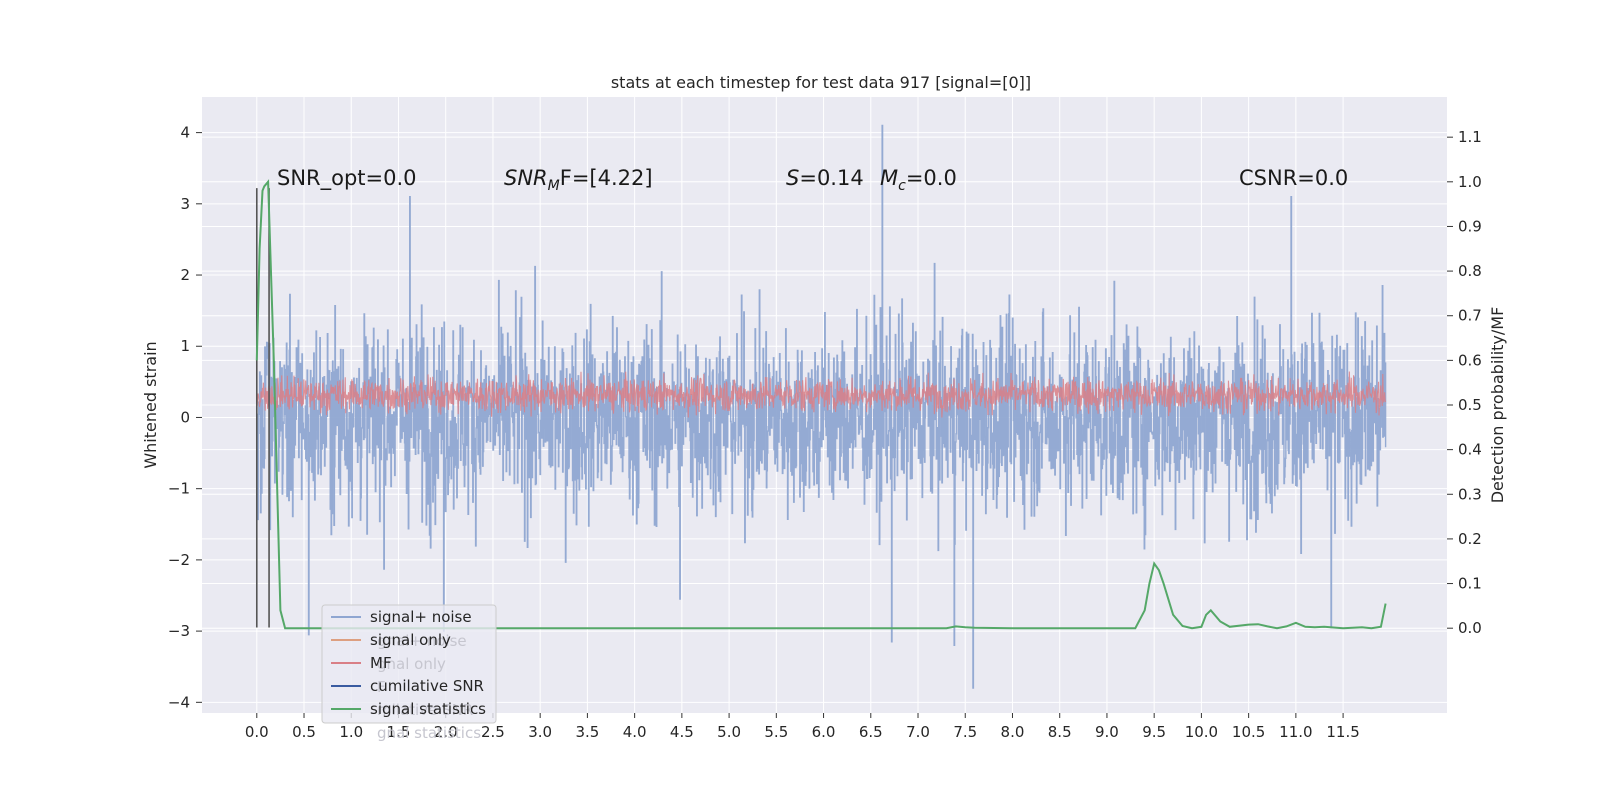 The width and height of the screenshot is (1600, 800). Describe the element at coordinates (150, 404) in the screenshot. I see `y-axis-label: Whitened strain` at that location.